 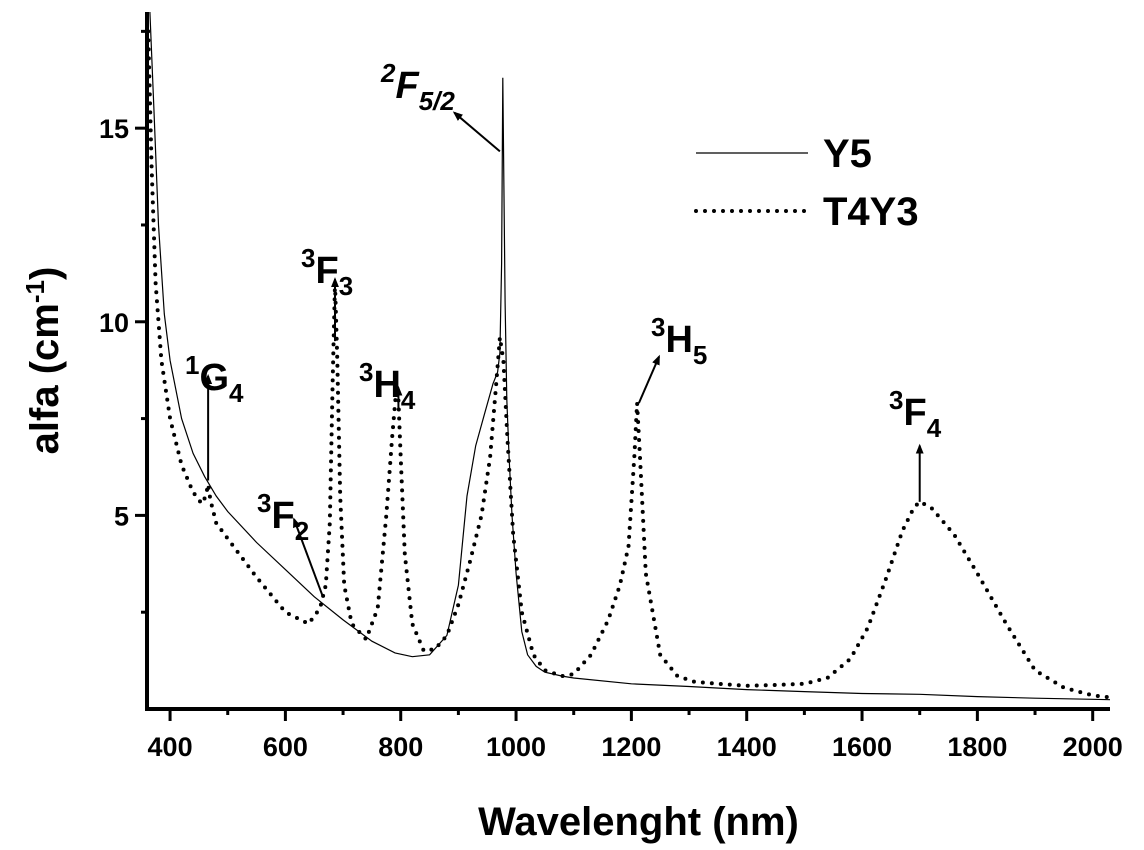 I want to click on x-tick-label: 1600, so click(x=862, y=747).